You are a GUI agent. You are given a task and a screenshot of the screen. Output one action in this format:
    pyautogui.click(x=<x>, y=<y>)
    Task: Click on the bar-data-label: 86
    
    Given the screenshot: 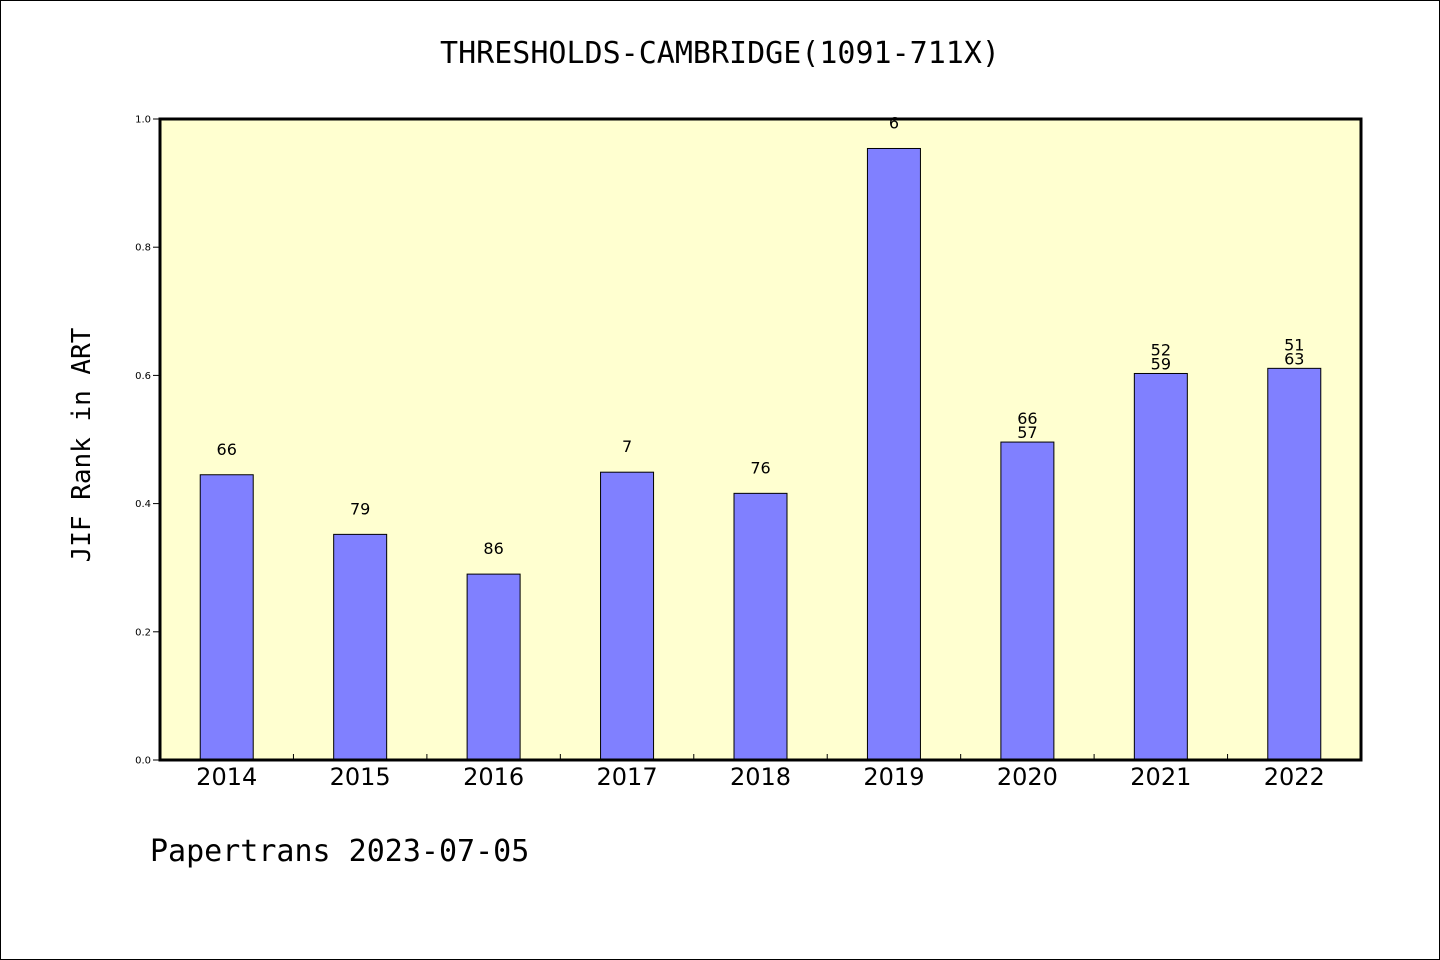 What is the action you would take?
    pyautogui.click(x=493, y=548)
    